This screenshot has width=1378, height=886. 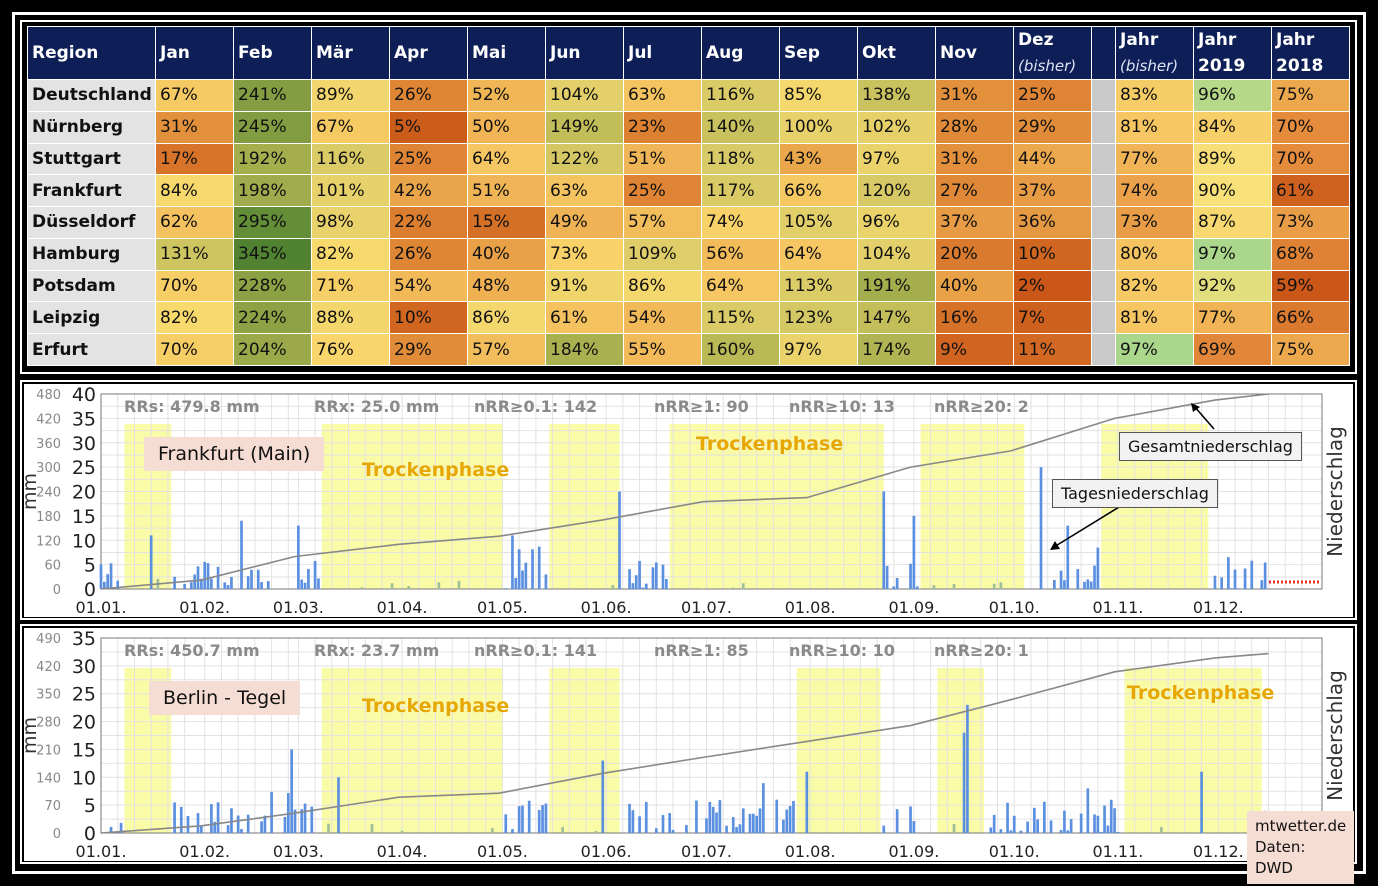 What do you see at coordinates (428, 95) in the screenshot?
I see `value-cell: 26%` at bounding box center [428, 95].